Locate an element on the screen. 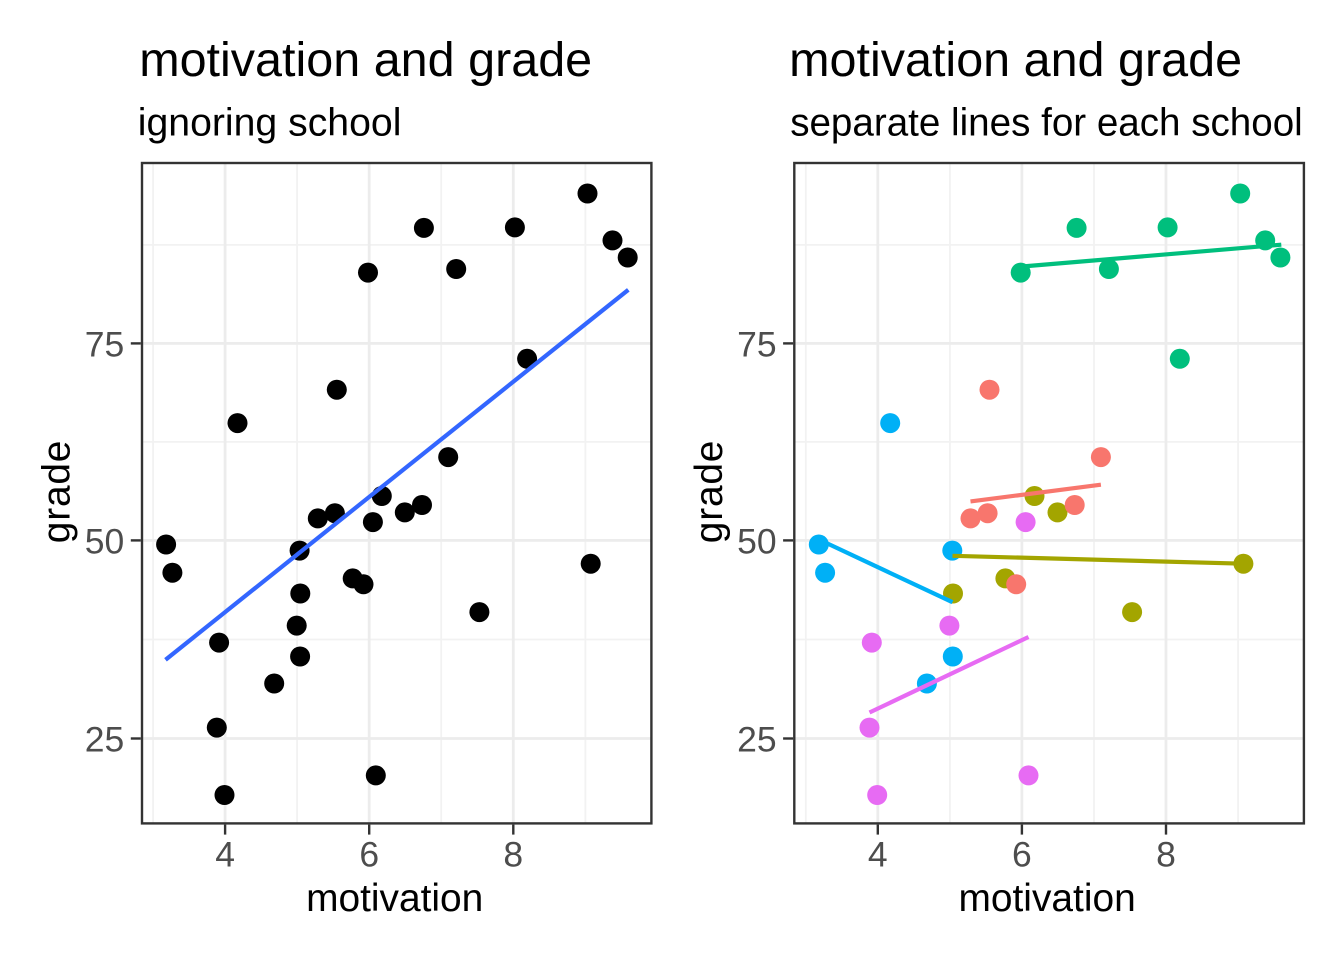 This screenshot has width=1344, height=960. svg-text: separate lines for each school is located at coordinates (1046, 122).